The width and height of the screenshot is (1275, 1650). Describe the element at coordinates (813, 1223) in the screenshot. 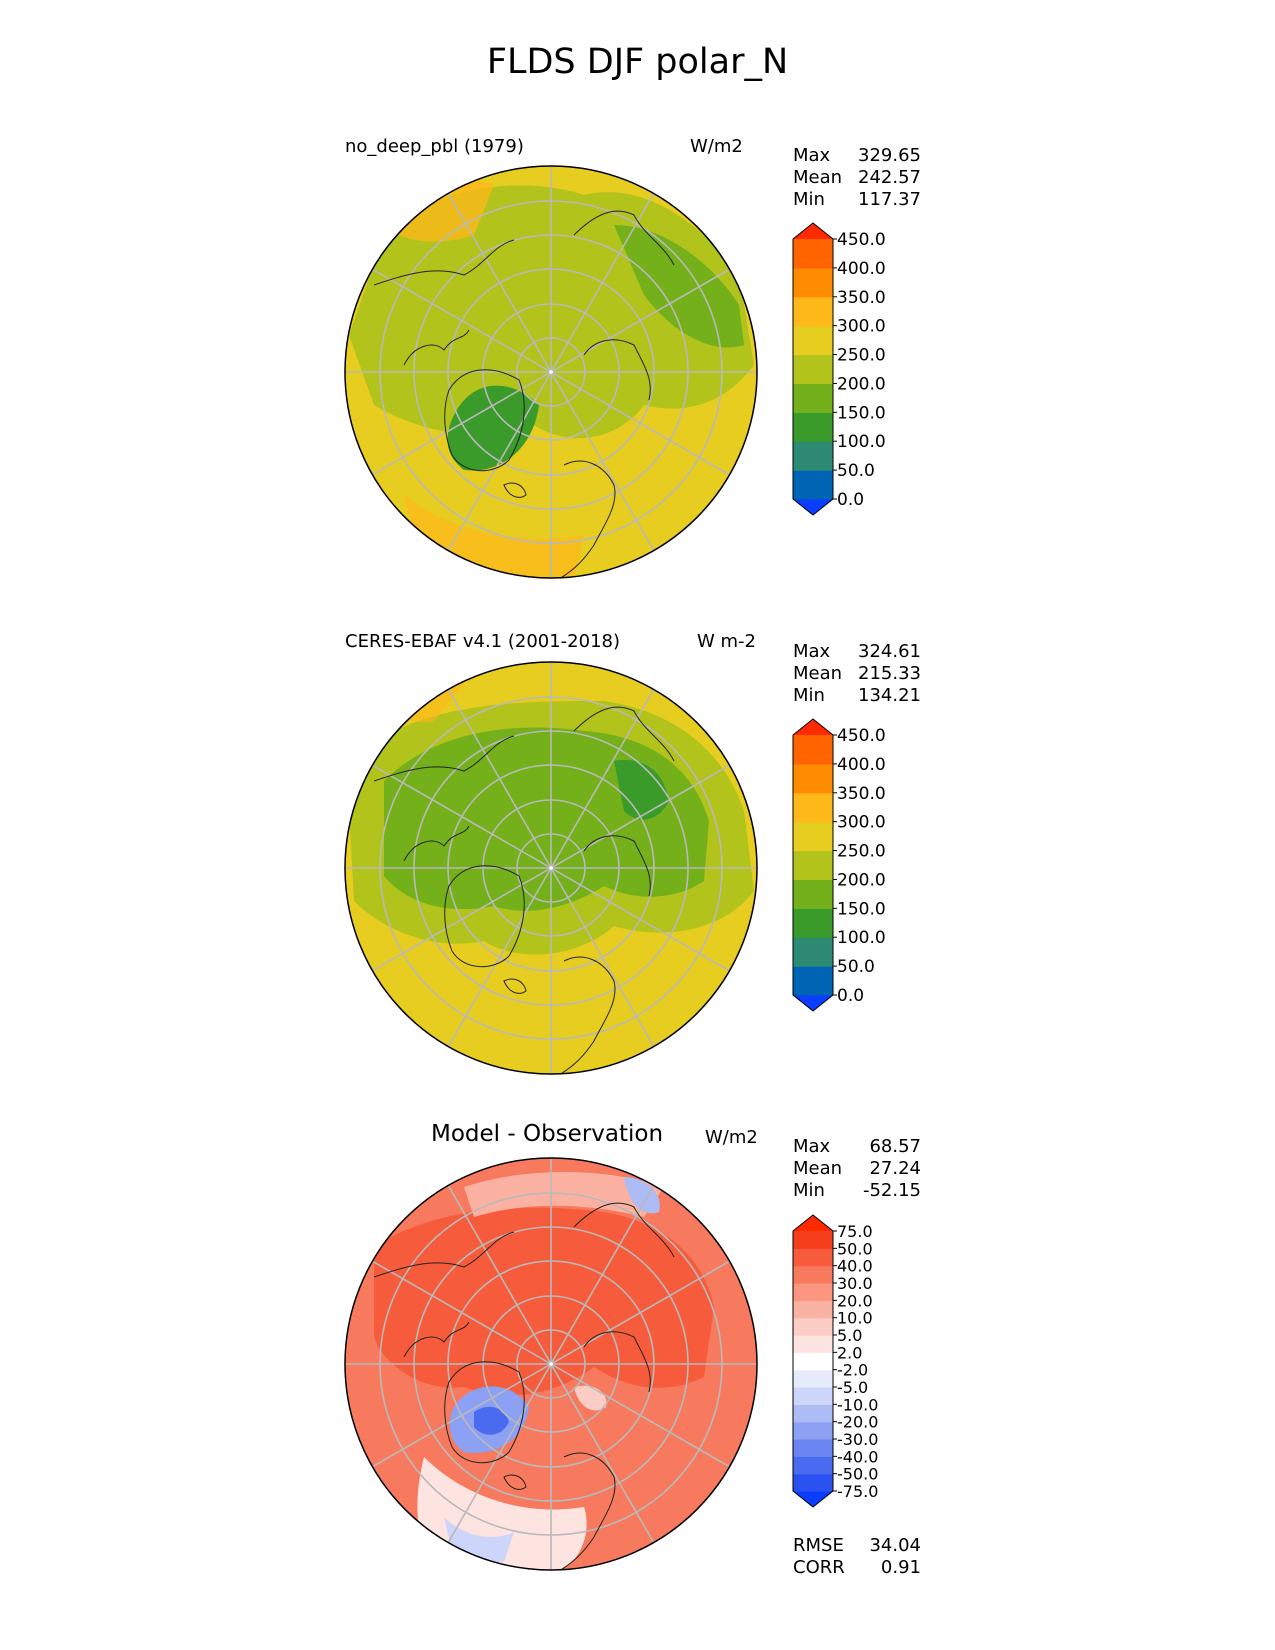

I see `colorbar-extend-max` at that location.